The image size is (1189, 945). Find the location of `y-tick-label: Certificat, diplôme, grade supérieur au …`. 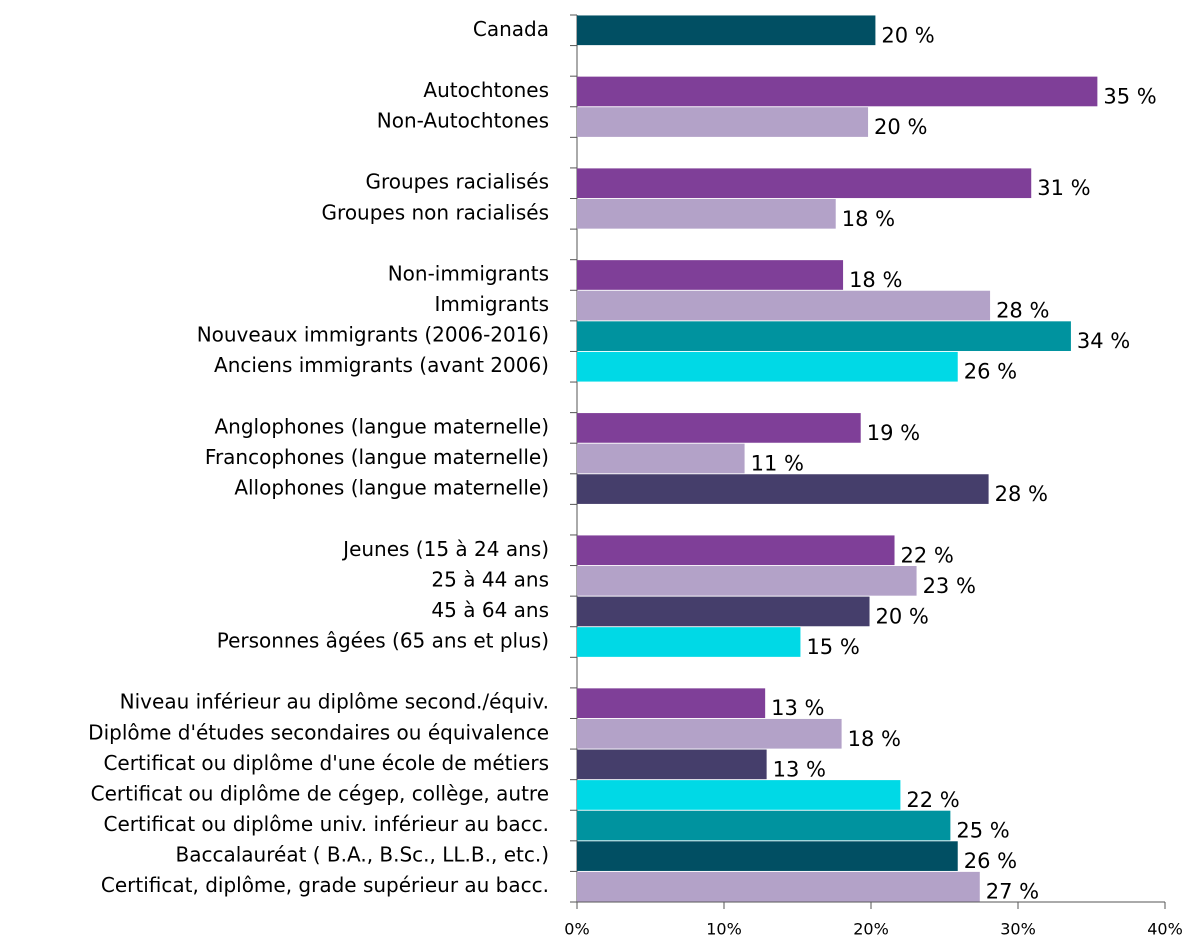

y-tick-label: Certificat, diplôme, grade supérieur au … is located at coordinates (325, 885).